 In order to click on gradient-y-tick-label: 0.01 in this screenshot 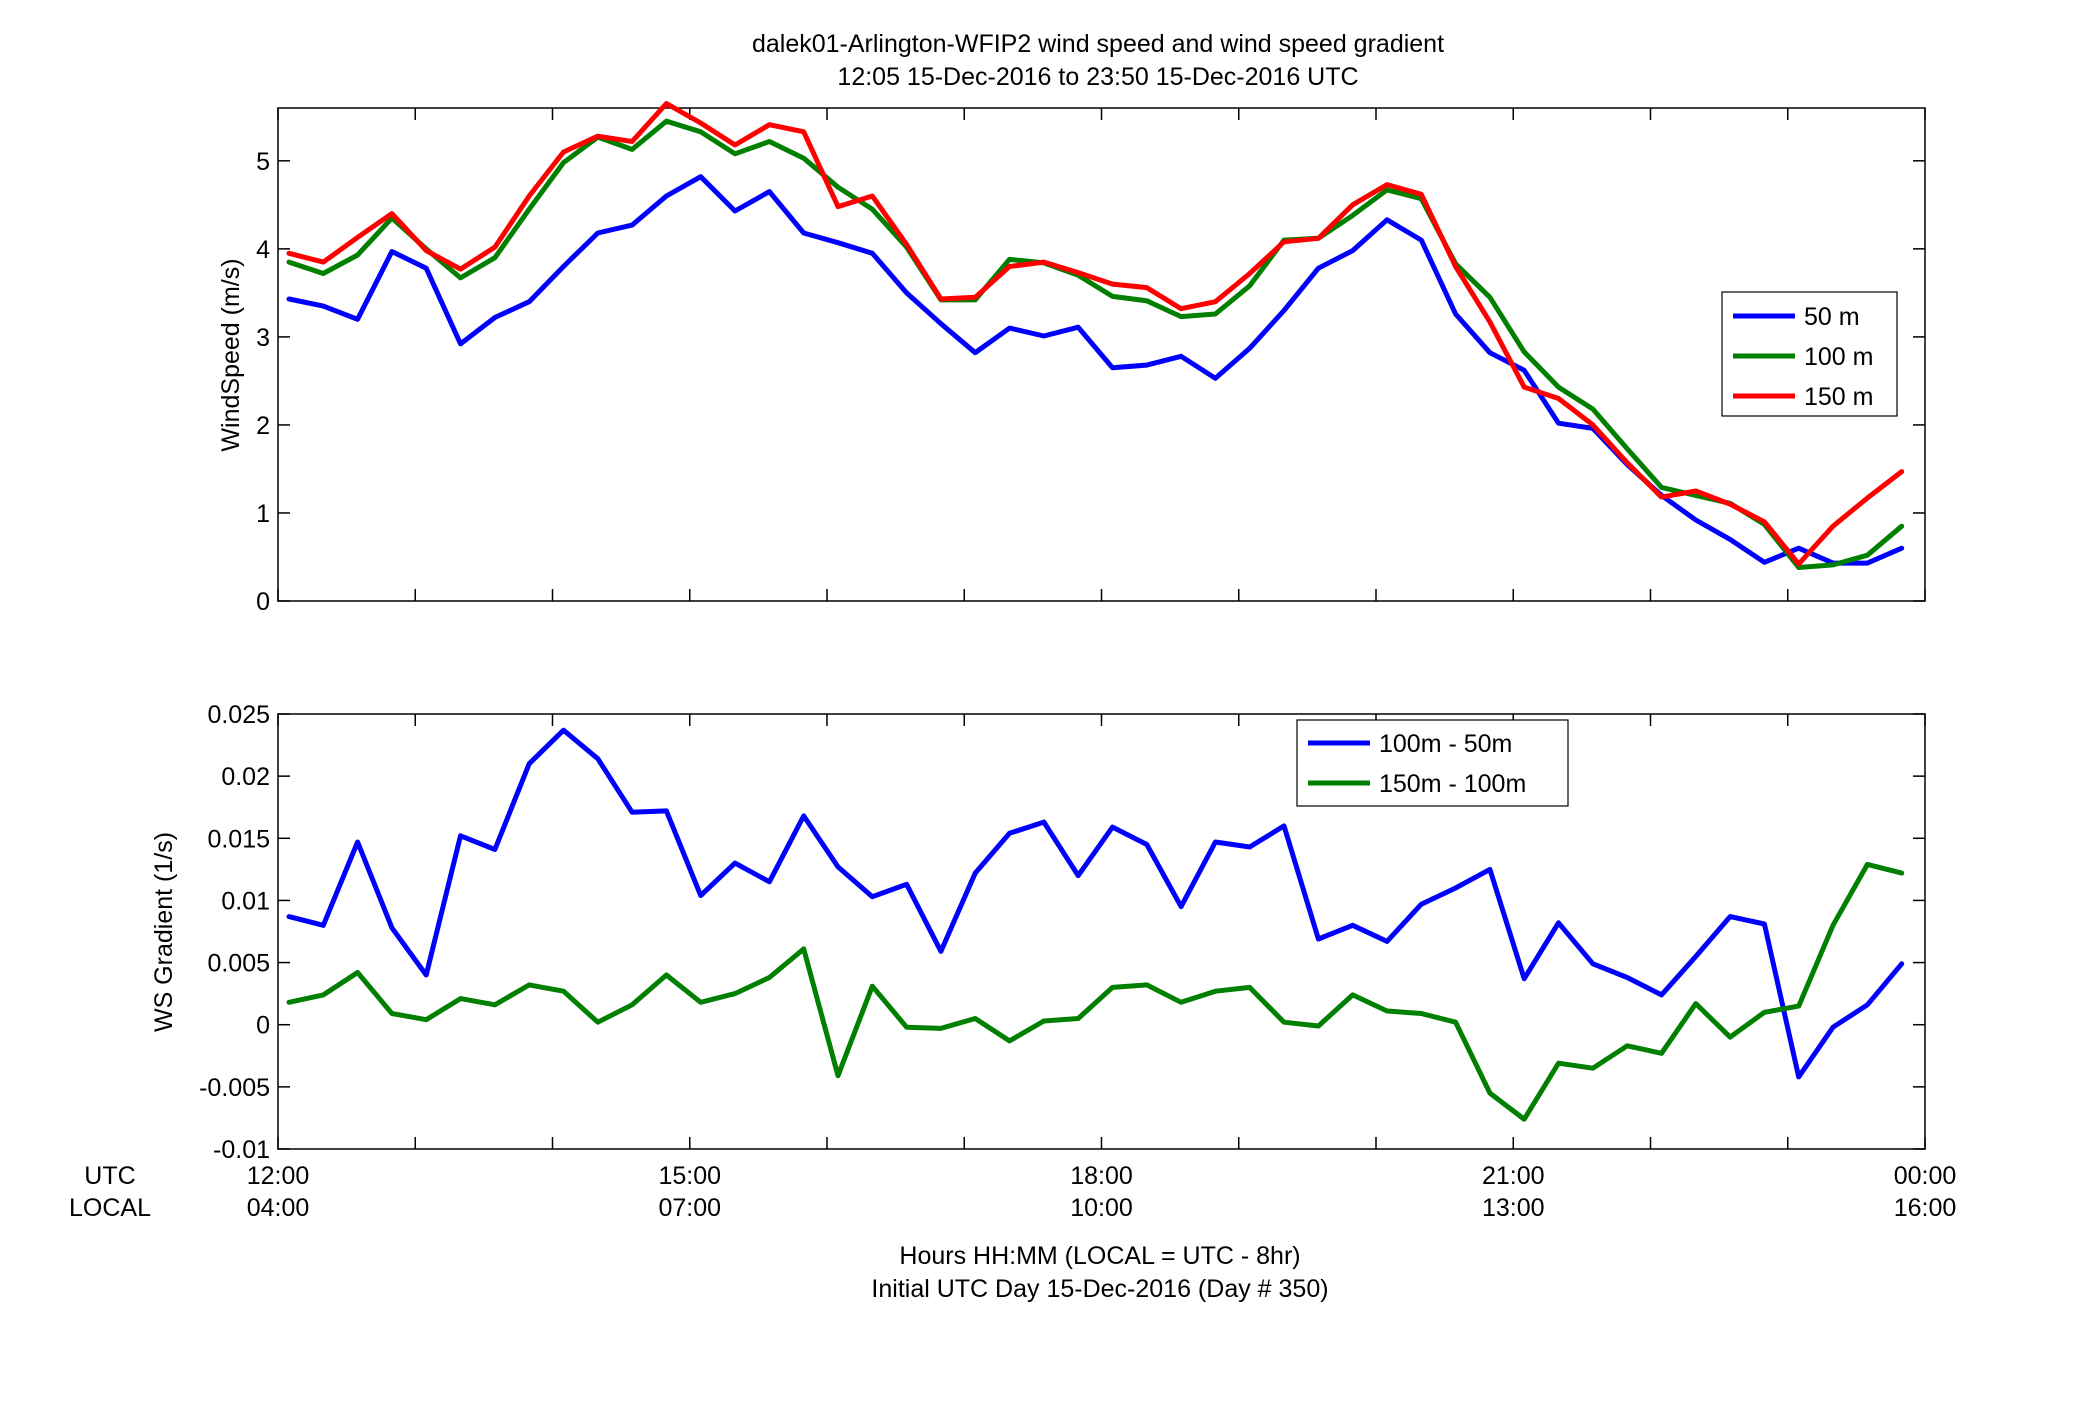, I will do `click(245, 901)`.